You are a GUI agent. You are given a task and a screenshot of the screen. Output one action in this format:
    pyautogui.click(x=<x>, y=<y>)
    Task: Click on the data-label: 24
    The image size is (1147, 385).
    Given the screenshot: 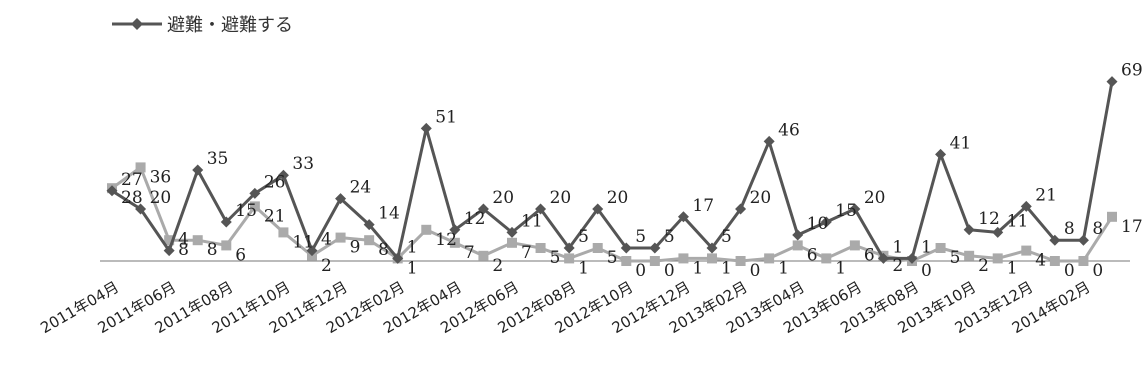 What is the action you would take?
    pyautogui.click(x=361, y=188)
    